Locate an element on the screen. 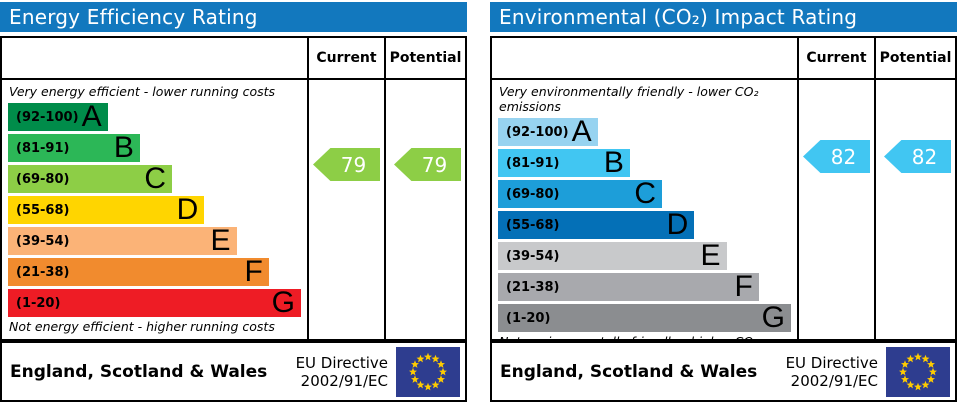 The width and height of the screenshot is (957, 404). current-rating-arrow: 82 is located at coordinates (836, 156).